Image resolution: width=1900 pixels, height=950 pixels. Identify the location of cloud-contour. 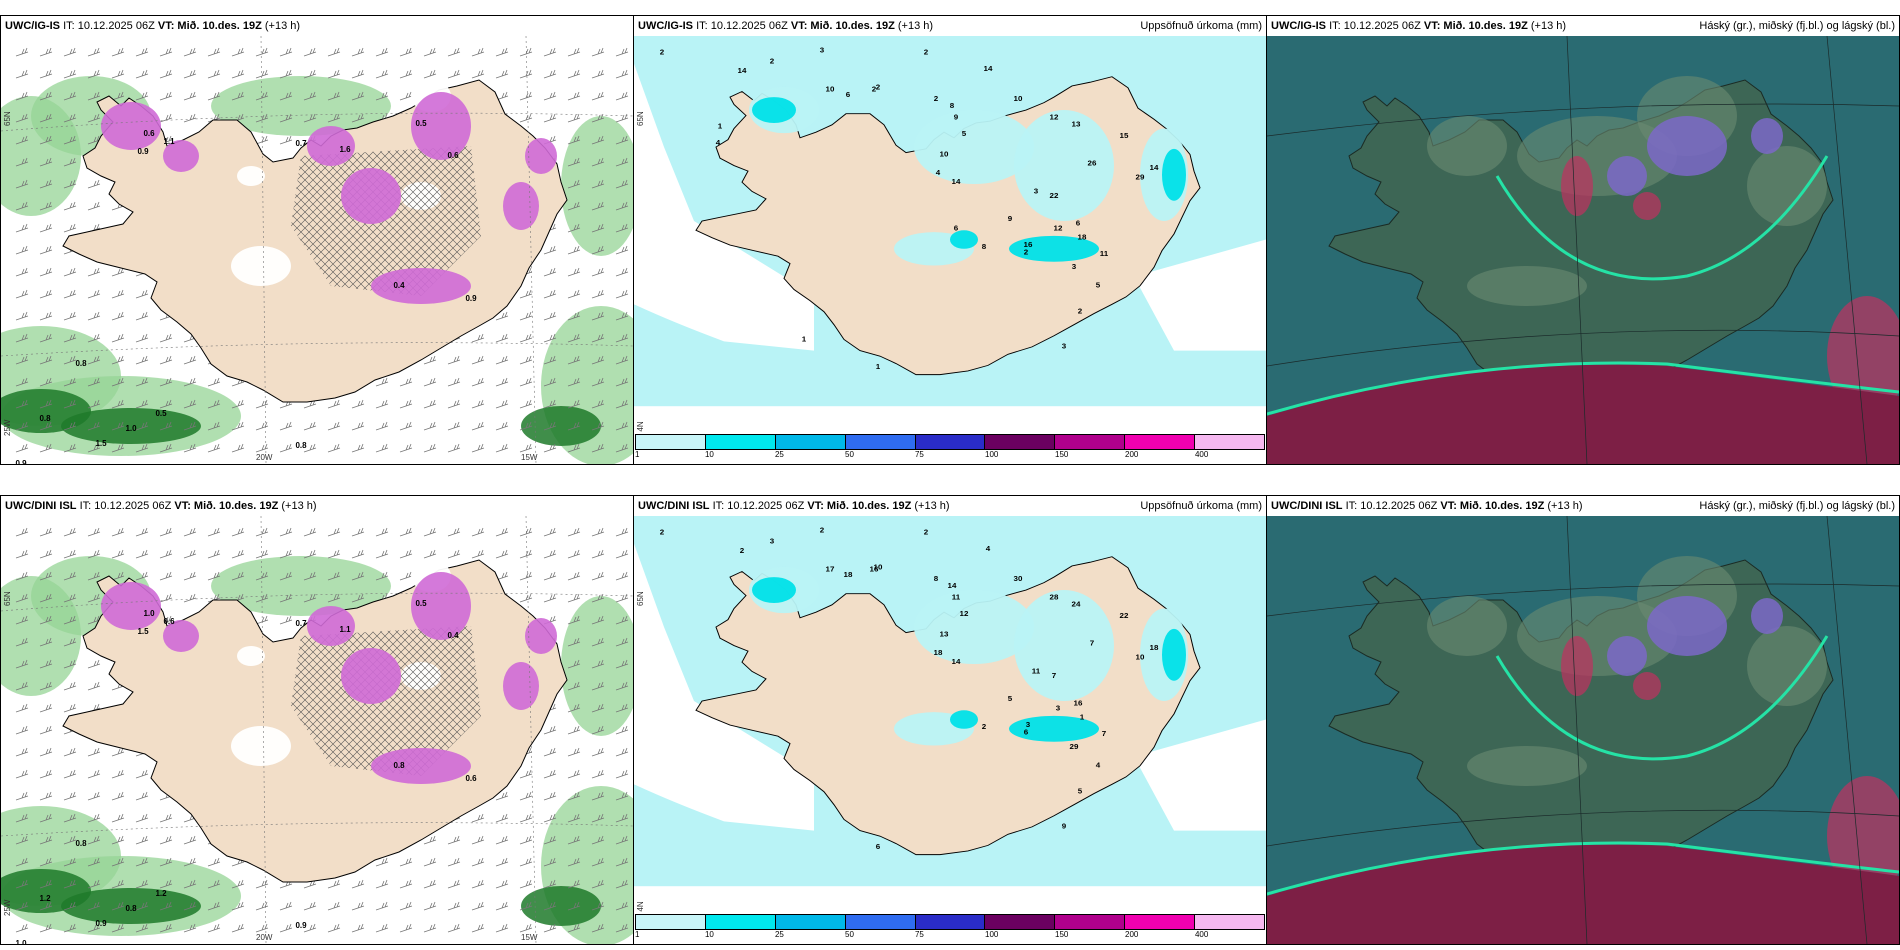
(1583, 765).